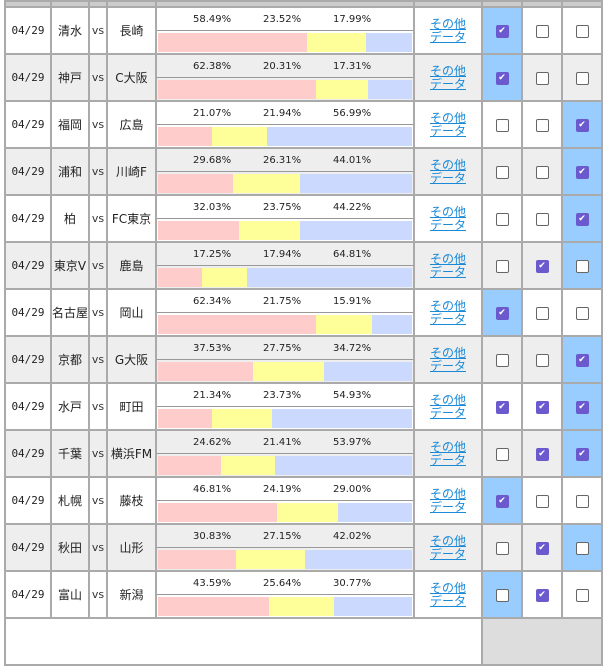 This screenshot has height=666, width=611. Describe the element at coordinates (282, 160) in the screenshot. I see `draw-win-percent: 26.31%` at that location.